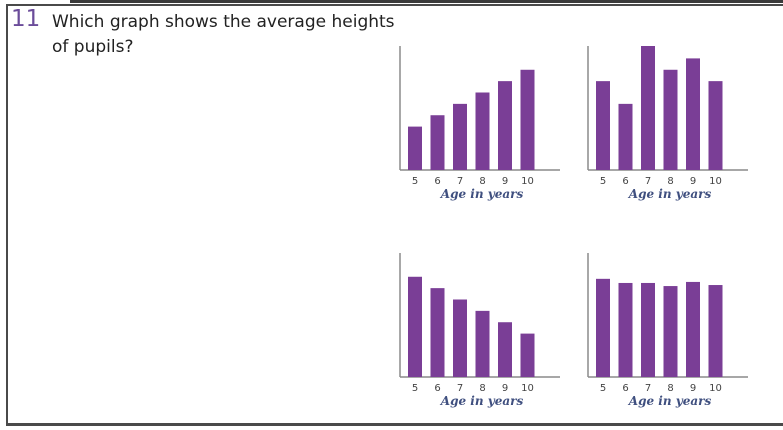 The width and height of the screenshot is (783, 430). What do you see at coordinates (715, 181) in the screenshot?
I see `chart-2-tick-10: 10` at bounding box center [715, 181].